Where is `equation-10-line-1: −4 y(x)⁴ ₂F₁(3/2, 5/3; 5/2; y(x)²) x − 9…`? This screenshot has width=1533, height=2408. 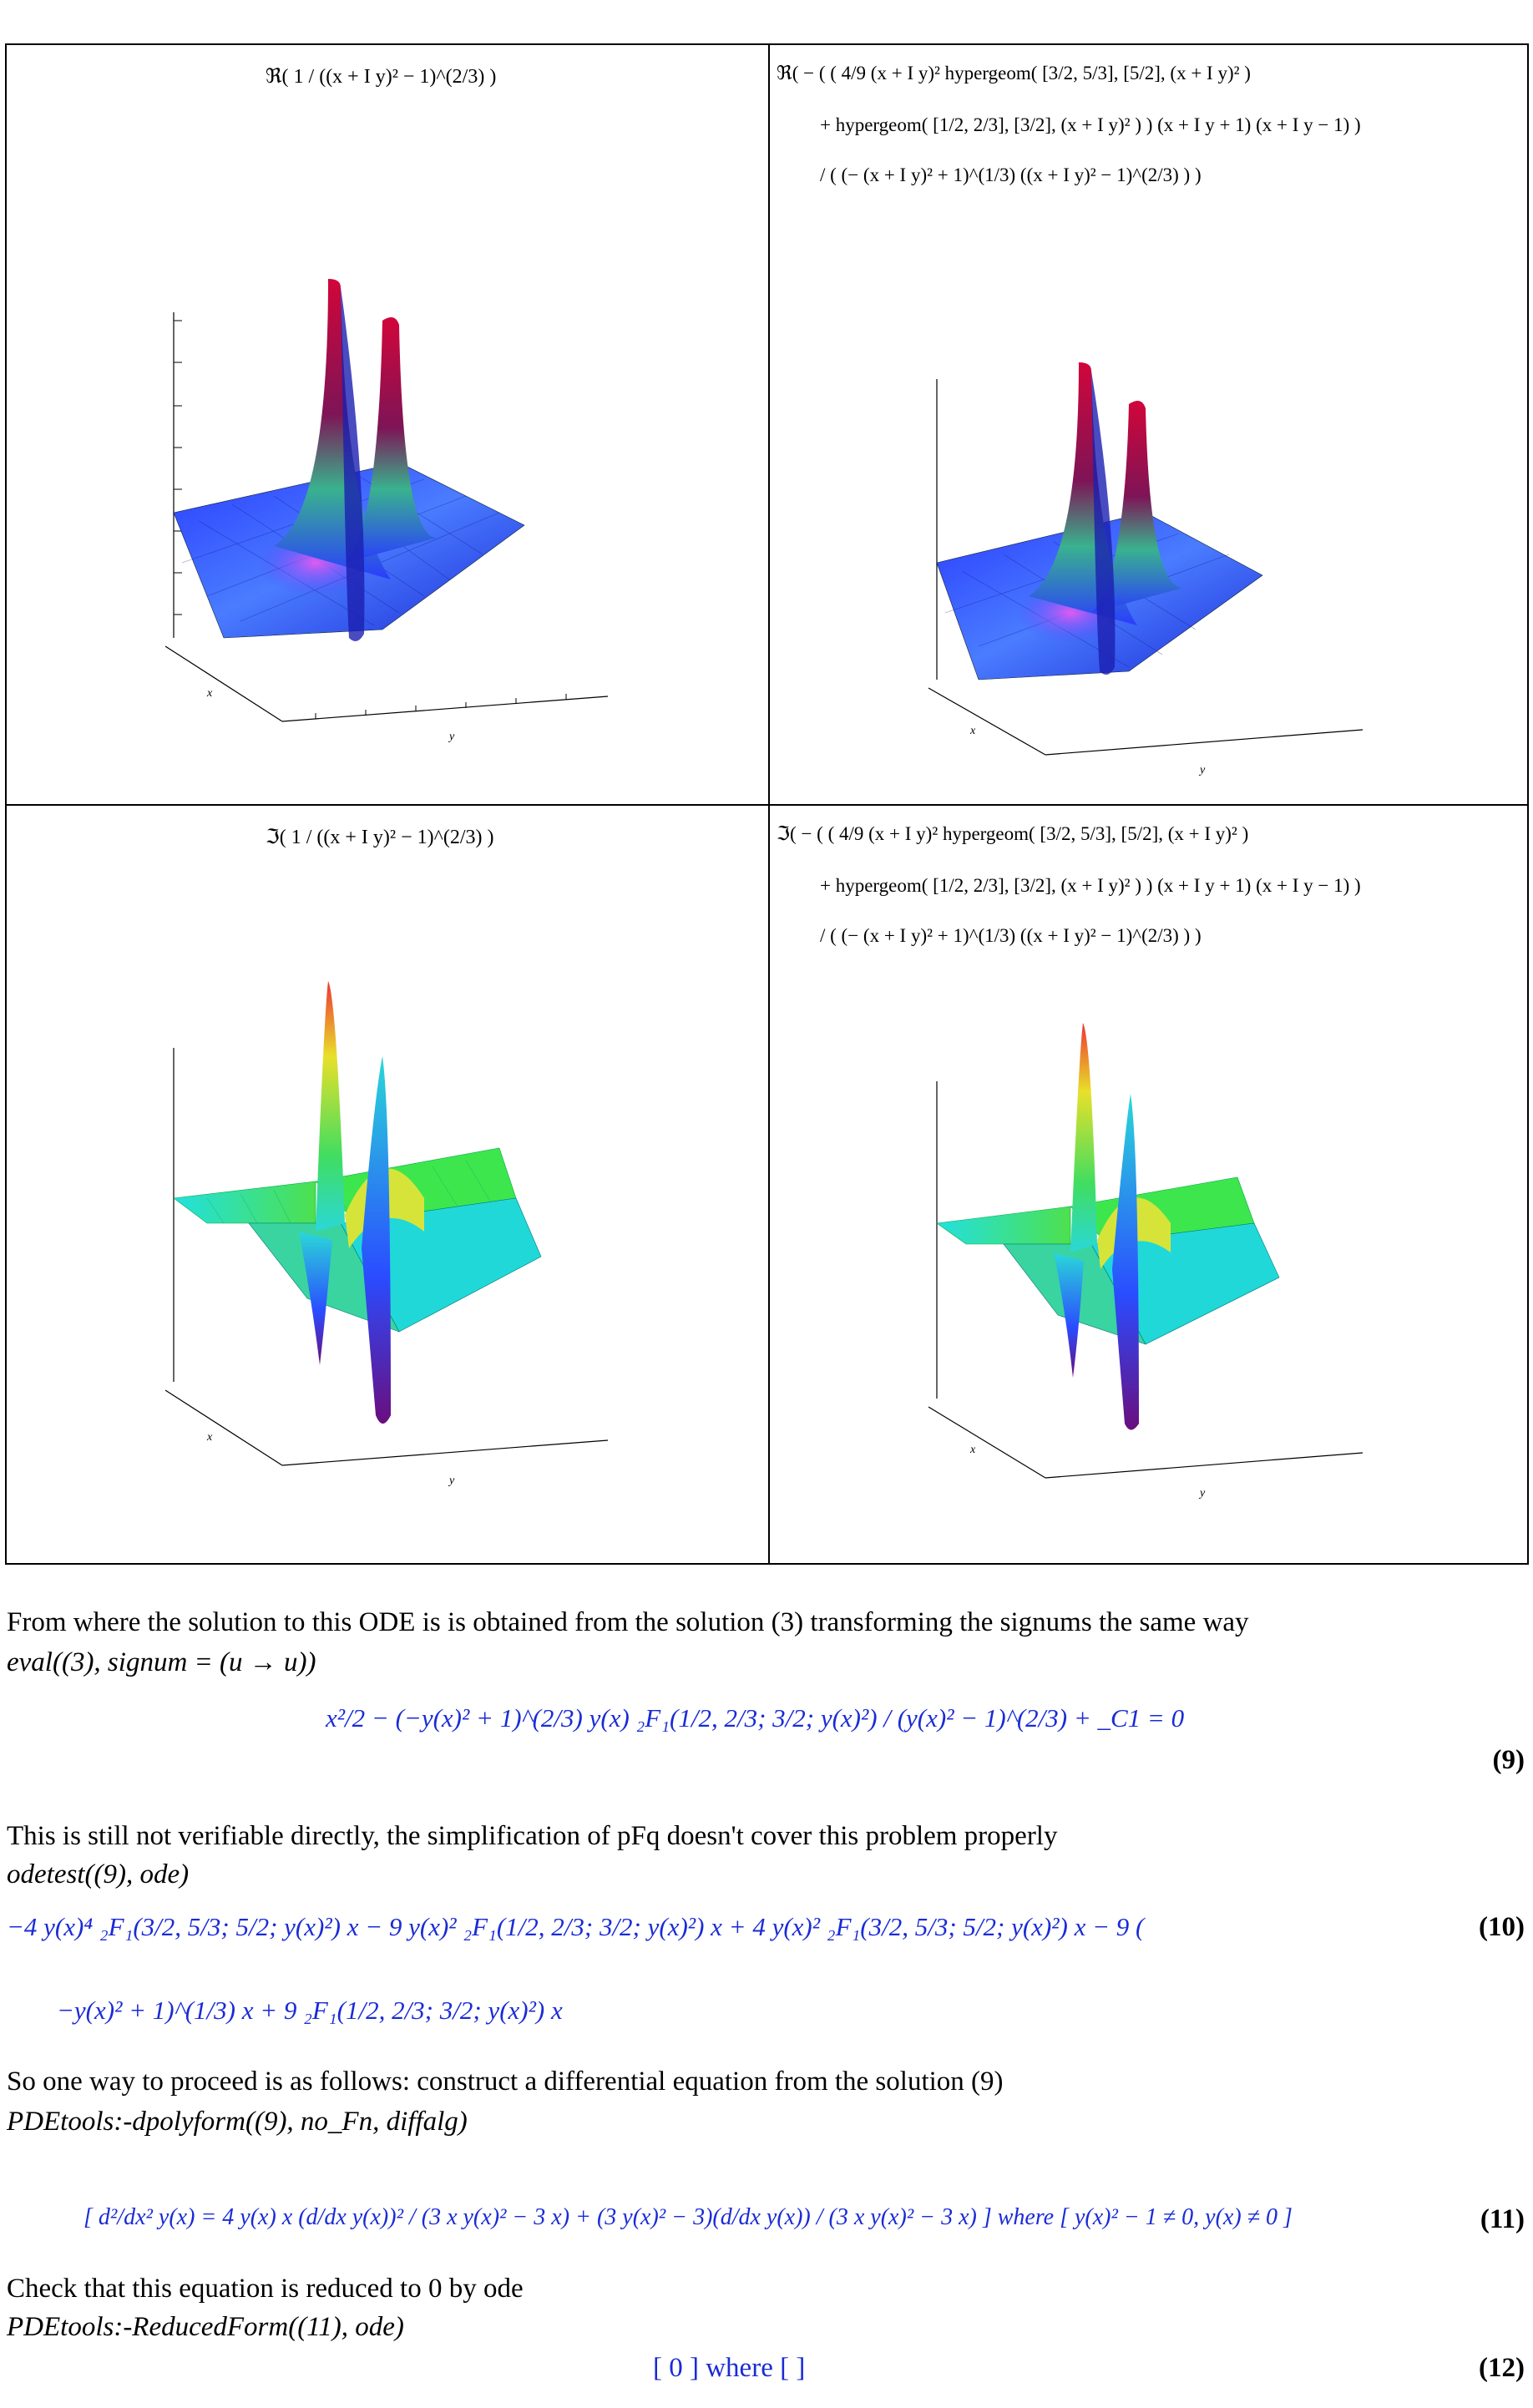
equation-10-line-1: −4 y(x)⁴ ₂F₁(3/2, 5/3; 5/2; y(x)²) x − 9… is located at coordinates (576, 1926).